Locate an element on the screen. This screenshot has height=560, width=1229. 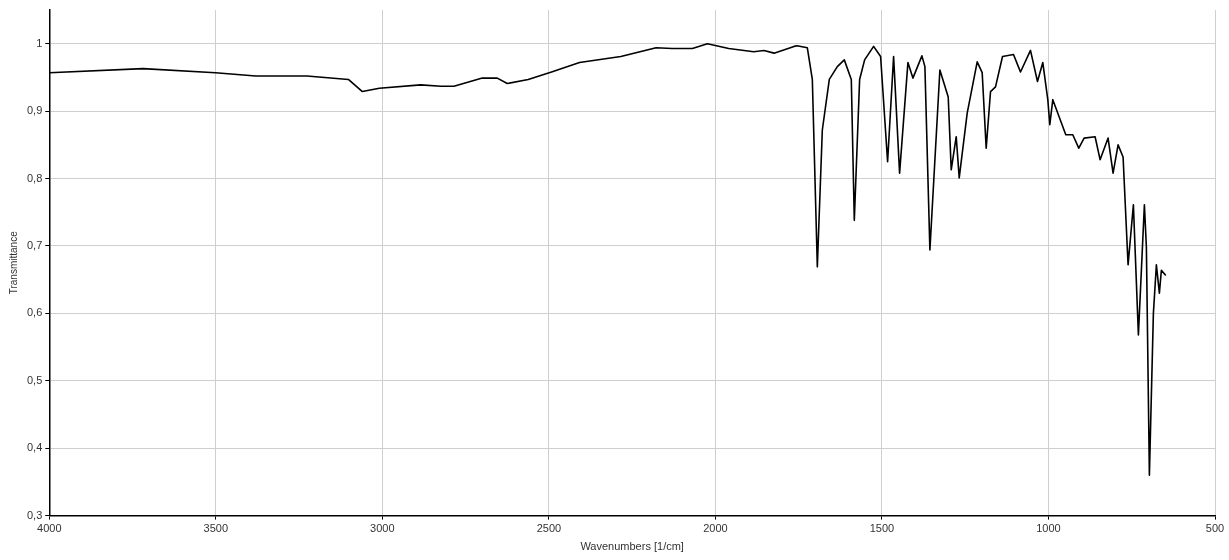
x-axis-title: Wavenumbers [1/cm] is located at coordinates (632, 546).